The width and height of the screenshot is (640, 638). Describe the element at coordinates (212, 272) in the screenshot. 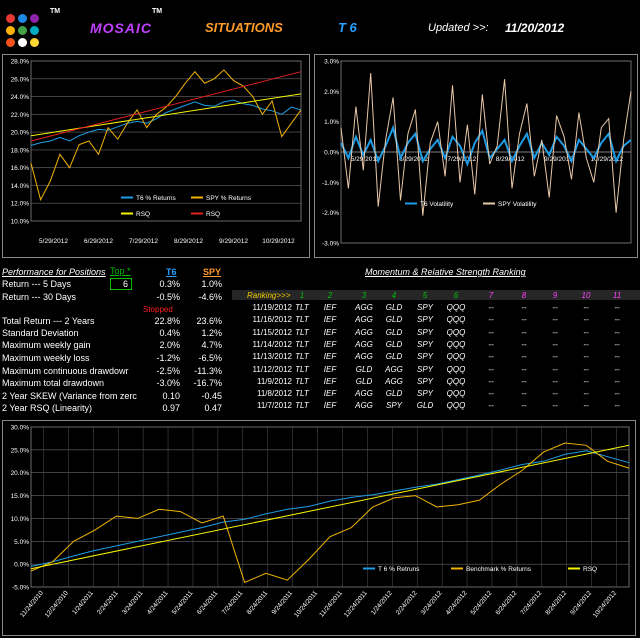

I see `spy-header: SPY` at that location.